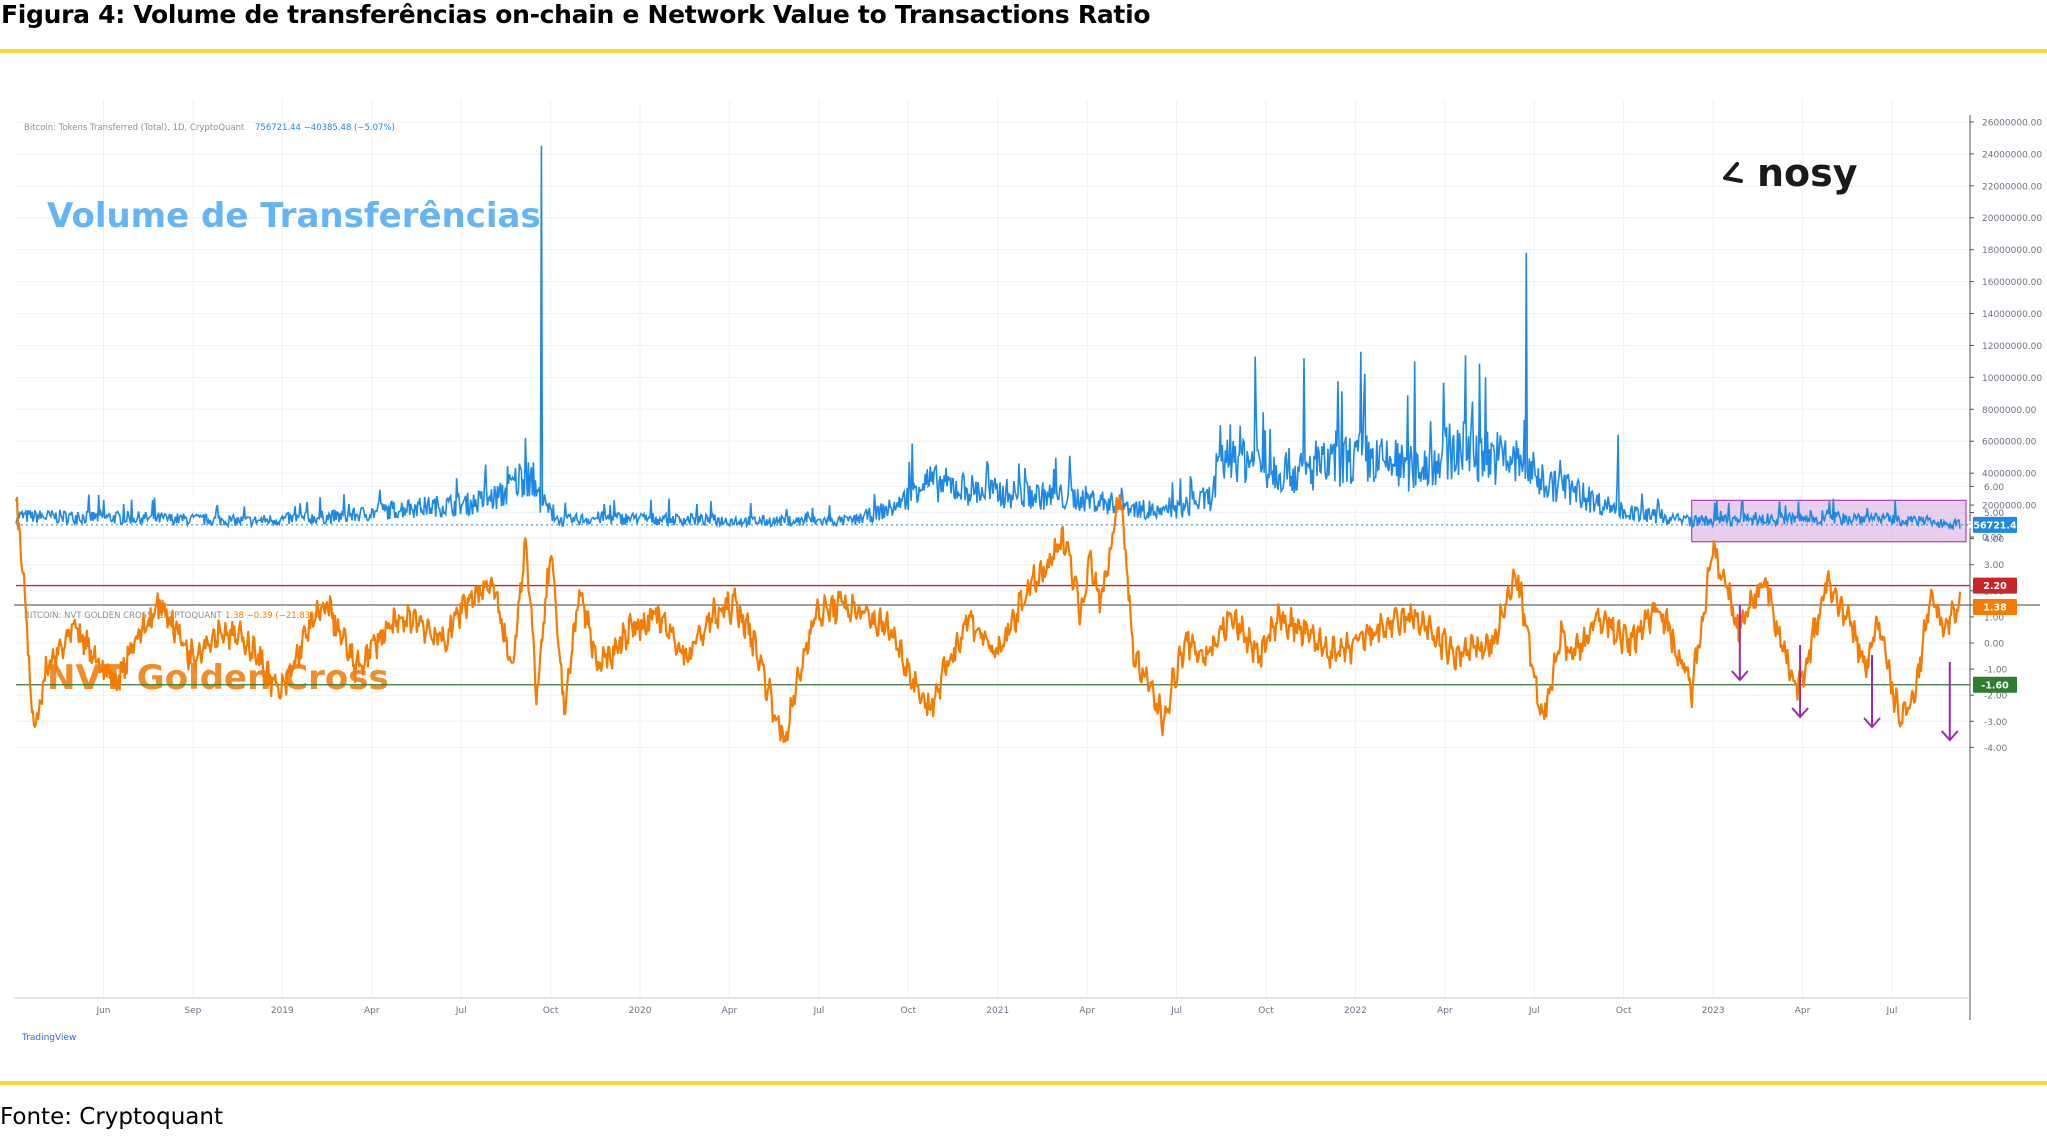 The height and width of the screenshot is (1139, 2047). What do you see at coordinates (1996, 723) in the screenshot?
I see `nvt-axis-tick-label: -3.00` at bounding box center [1996, 723].